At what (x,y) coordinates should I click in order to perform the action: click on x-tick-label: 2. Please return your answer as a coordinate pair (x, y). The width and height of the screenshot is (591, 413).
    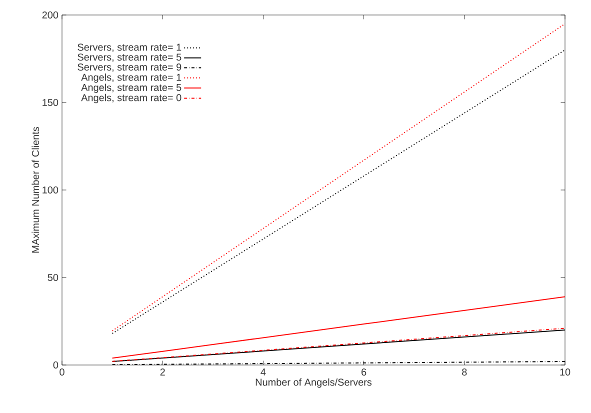
    Looking at the image, I should click on (162, 372).